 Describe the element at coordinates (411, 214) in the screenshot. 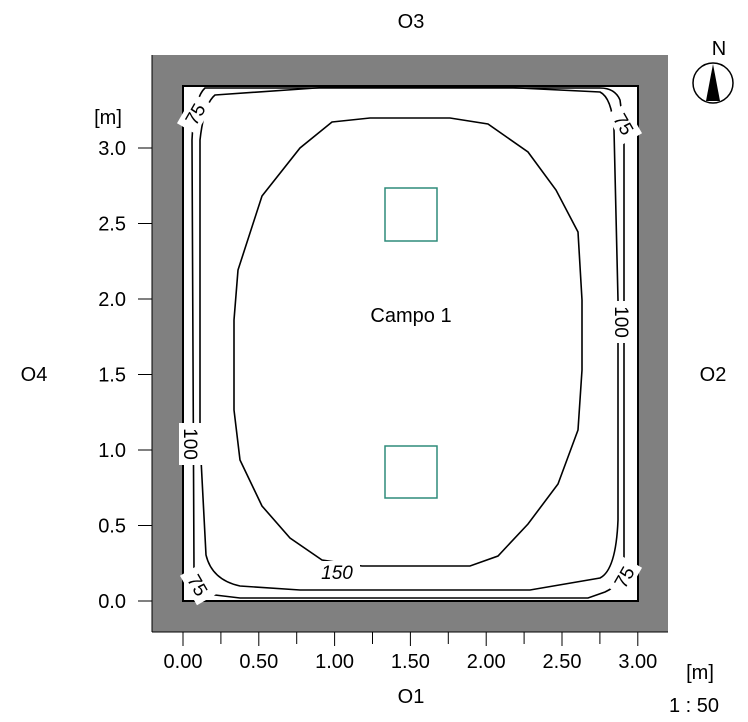

I see `luminaire-top` at that location.